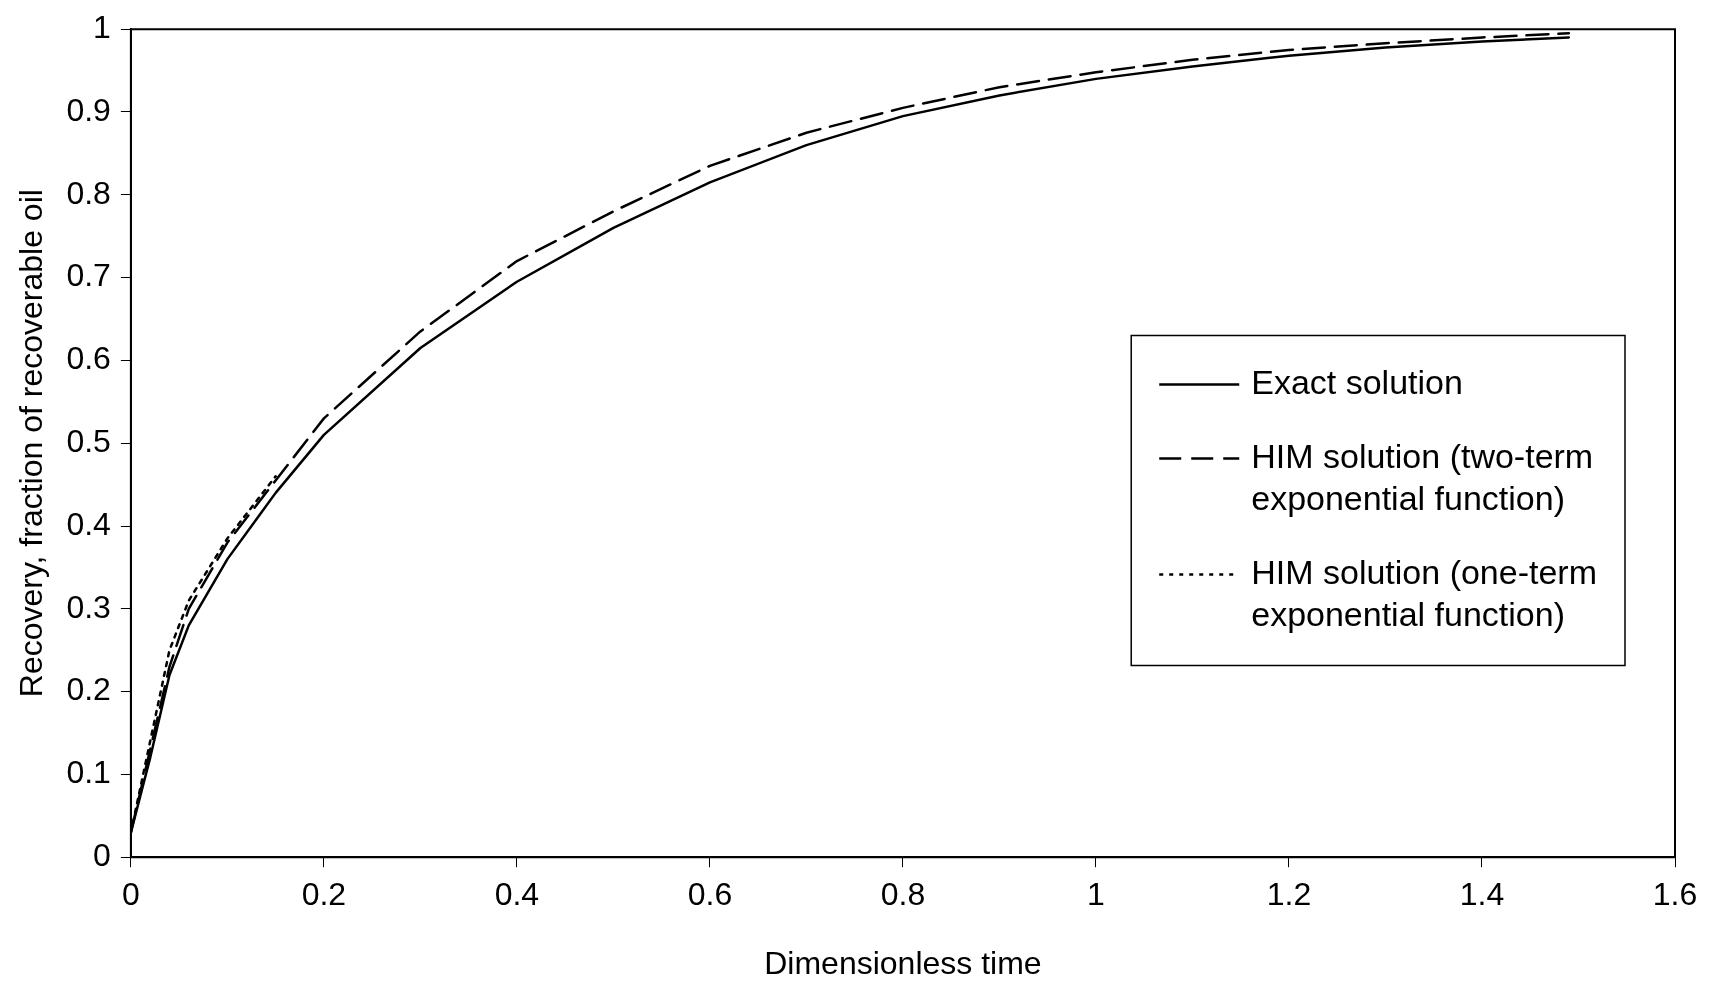 Image resolution: width=1715 pixels, height=998 pixels. Describe the element at coordinates (102, 27) in the screenshot. I see `y-tick-label: 1` at that location.